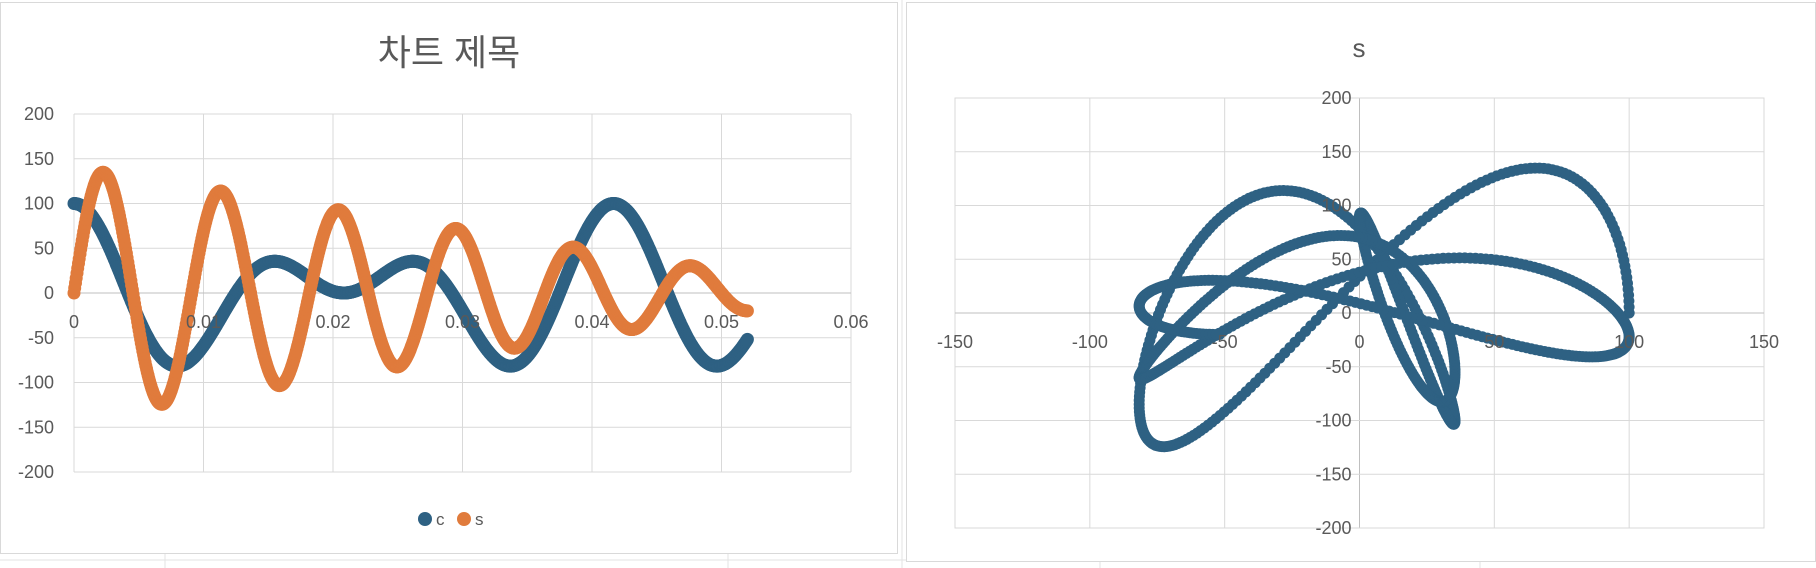  What do you see at coordinates (747, 339) in the screenshot?
I see `point-c` at bounding box center [747, 339].